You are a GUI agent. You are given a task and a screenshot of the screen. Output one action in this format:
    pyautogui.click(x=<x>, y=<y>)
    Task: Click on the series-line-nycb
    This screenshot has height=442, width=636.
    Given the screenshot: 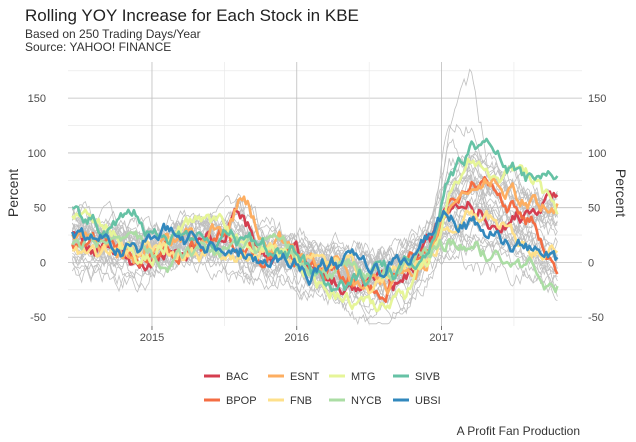 What is the action you would take?
    pyautogui.click(x=315, y=262)
    